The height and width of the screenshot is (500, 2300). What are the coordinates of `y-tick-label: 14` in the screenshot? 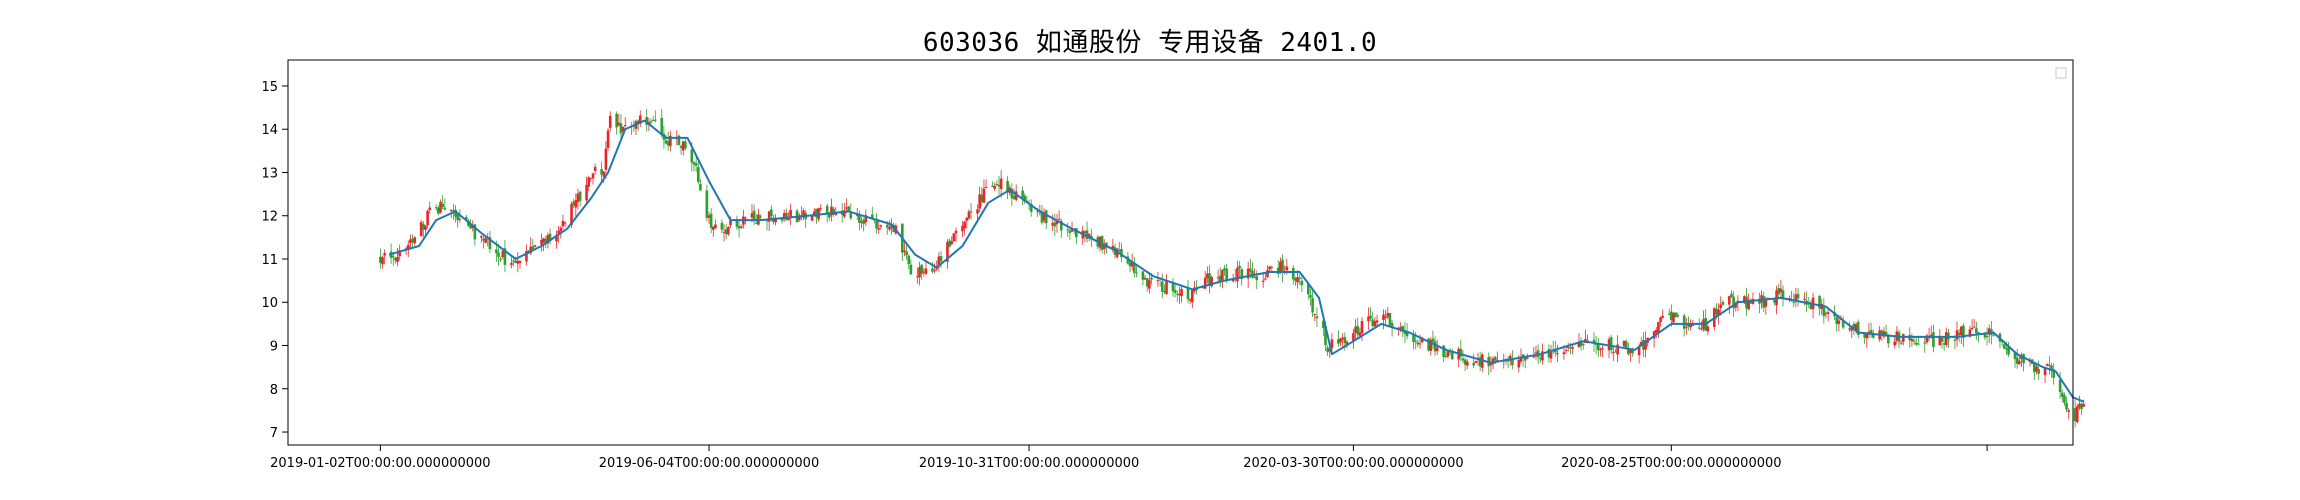 It's located at (269, 130).